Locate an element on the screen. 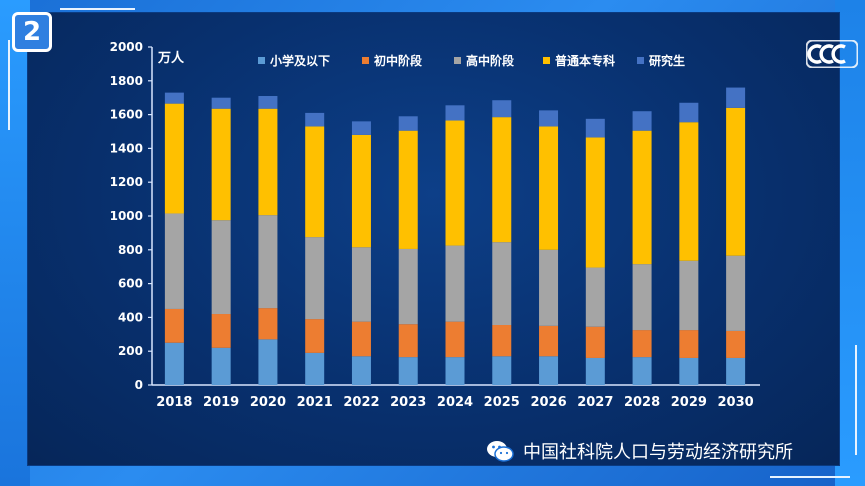 This screenshot has width=865, height=486. right-frame is located at coordinates (850, 243).